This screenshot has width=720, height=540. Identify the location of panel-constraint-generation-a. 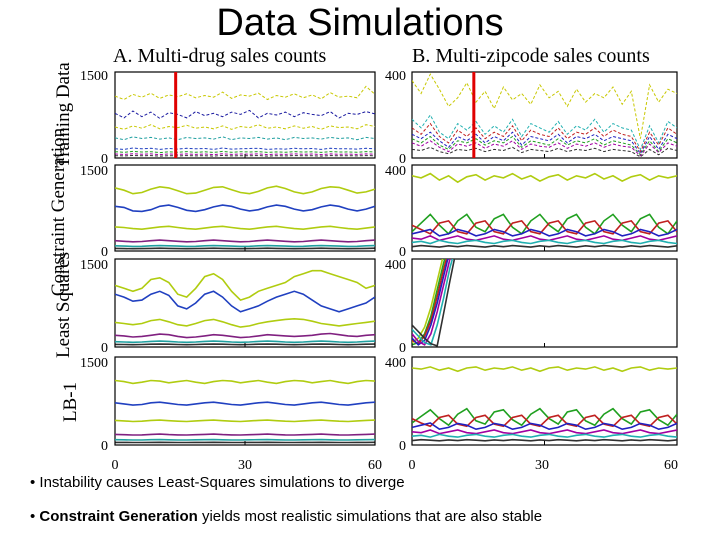
(245, 208).